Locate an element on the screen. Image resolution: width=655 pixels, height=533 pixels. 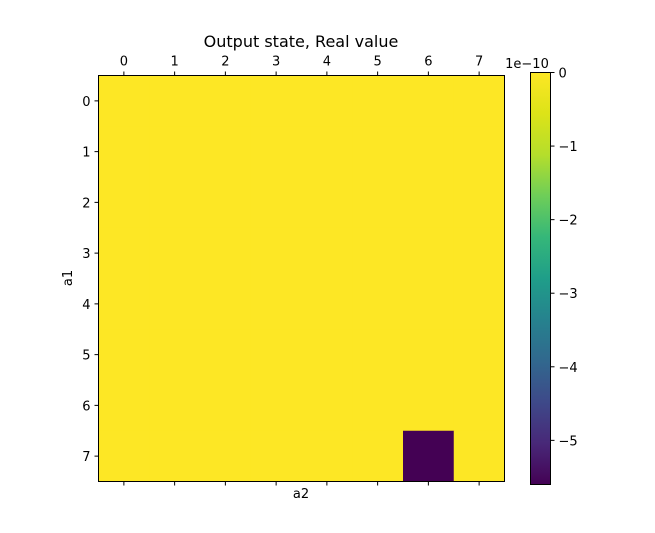
y-tick-label: 4 is located at coordinates (86, 305).